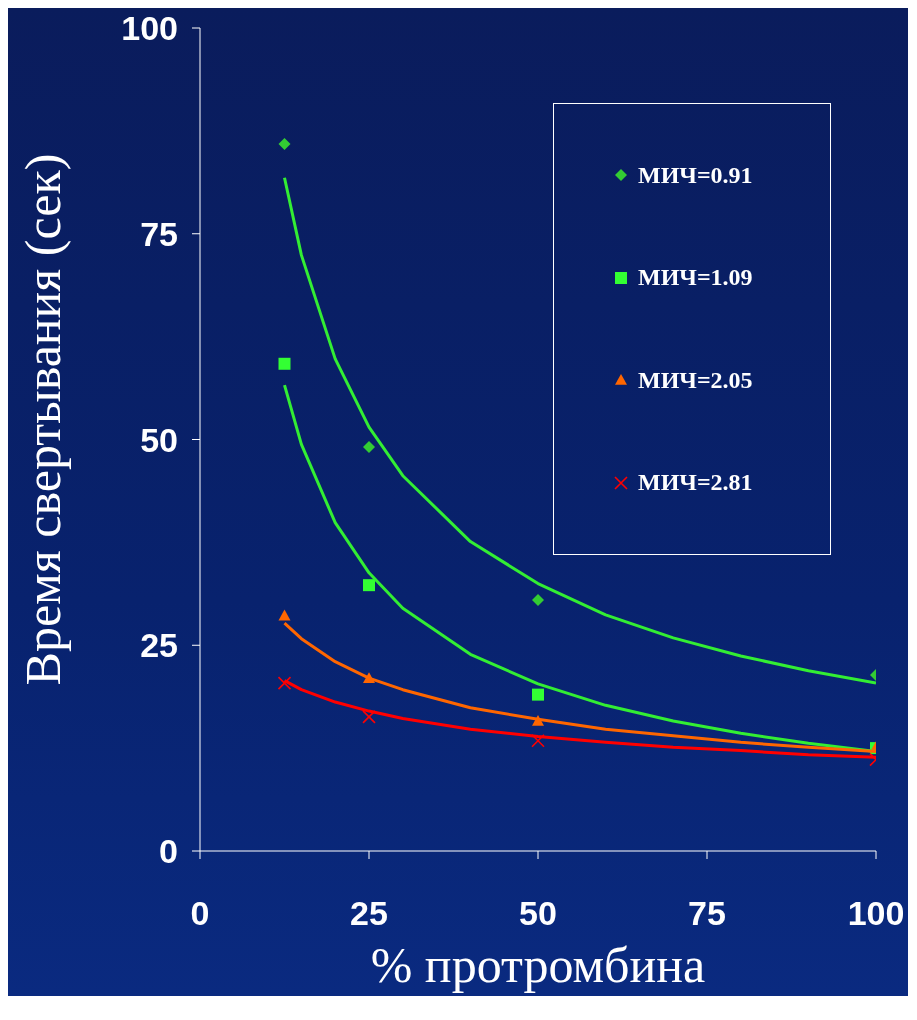  Describe the element at coordinates (695, 483) in the screenshot. I see `legend-label: МИЧ=2.81` at that location.